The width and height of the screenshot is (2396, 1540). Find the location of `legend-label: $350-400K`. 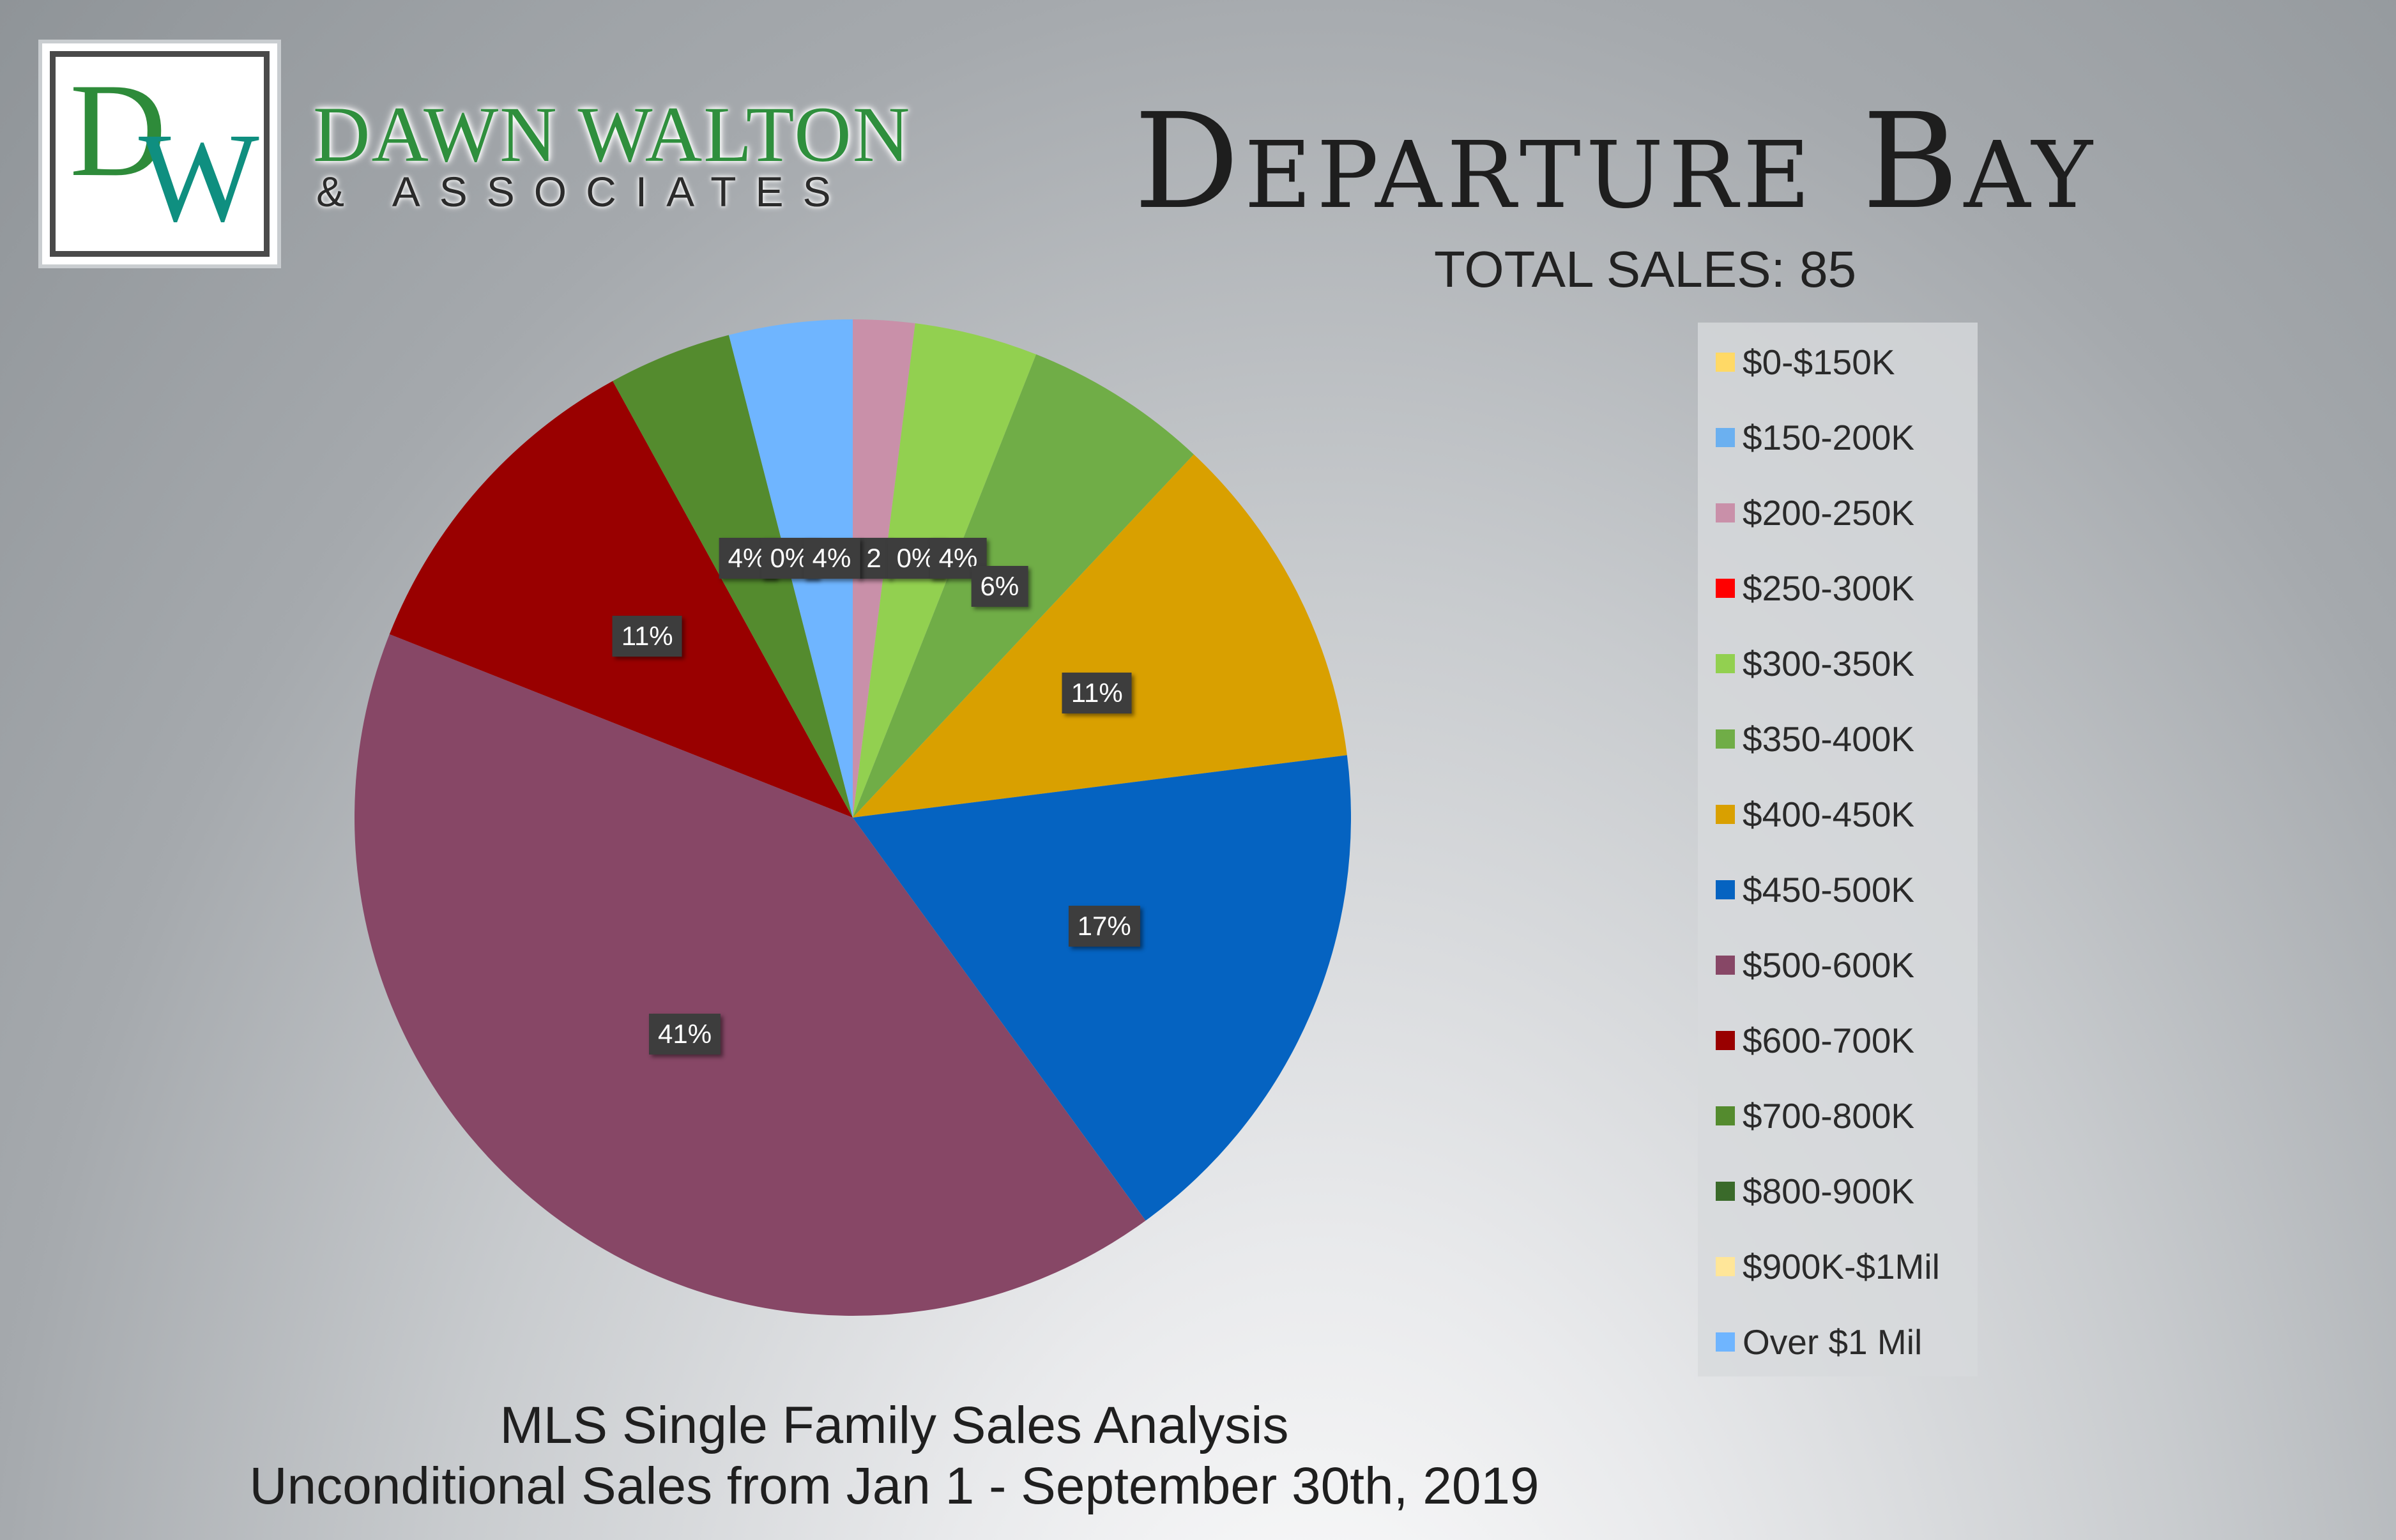

legend-label: $350-400K is located at coordinates (1829, 739).